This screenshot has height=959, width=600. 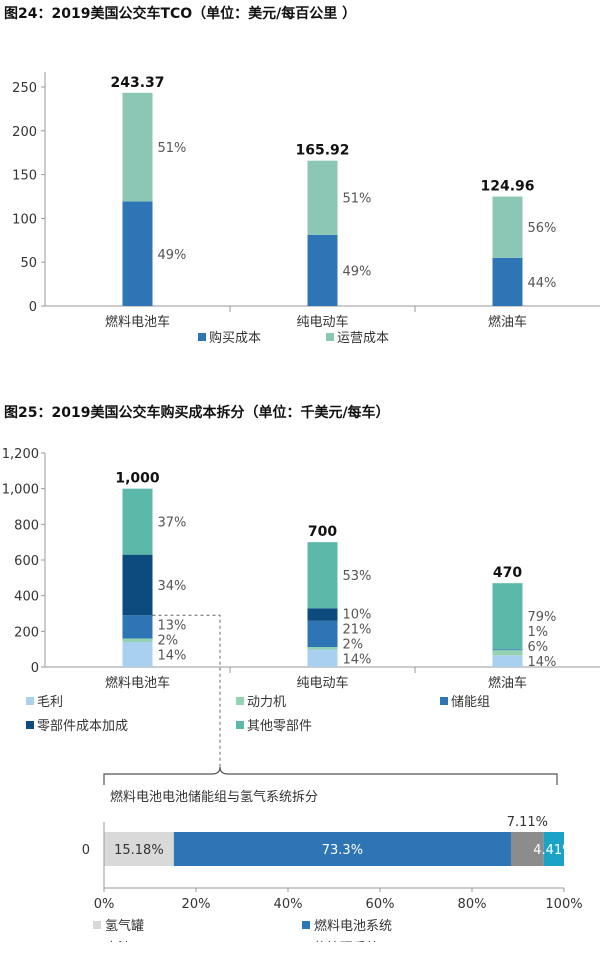 I want to click on breakdown-segment-battery, so click(x=527, y=849).